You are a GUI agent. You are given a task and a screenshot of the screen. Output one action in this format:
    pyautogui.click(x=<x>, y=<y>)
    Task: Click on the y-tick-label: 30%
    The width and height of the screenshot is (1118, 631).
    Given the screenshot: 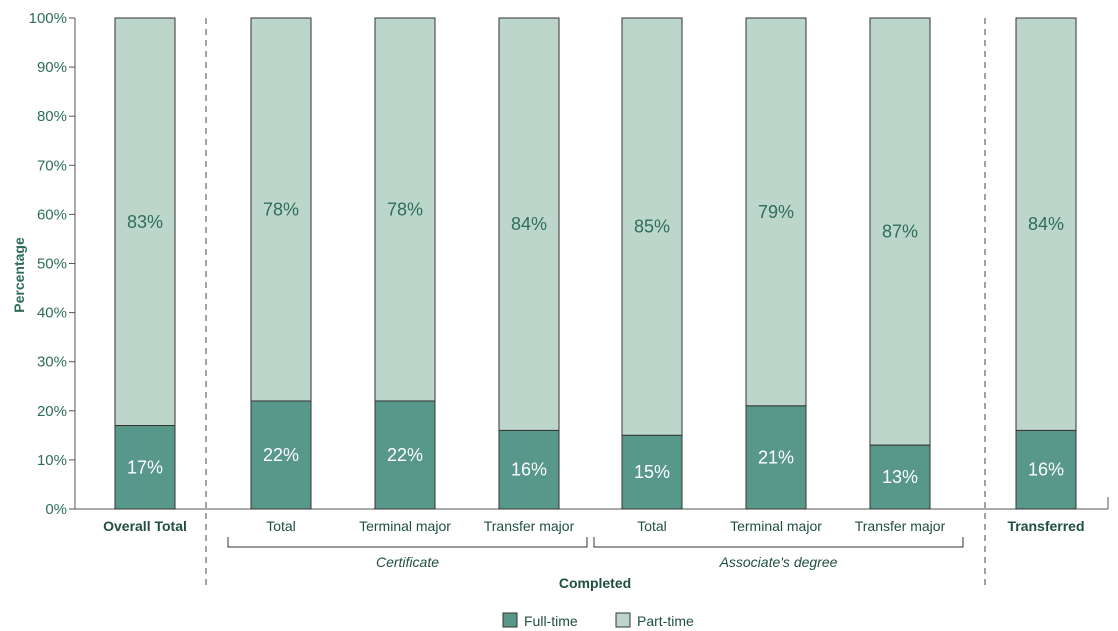 What is the action you would take?
    pyautogui.click(x=52, y=362)
    